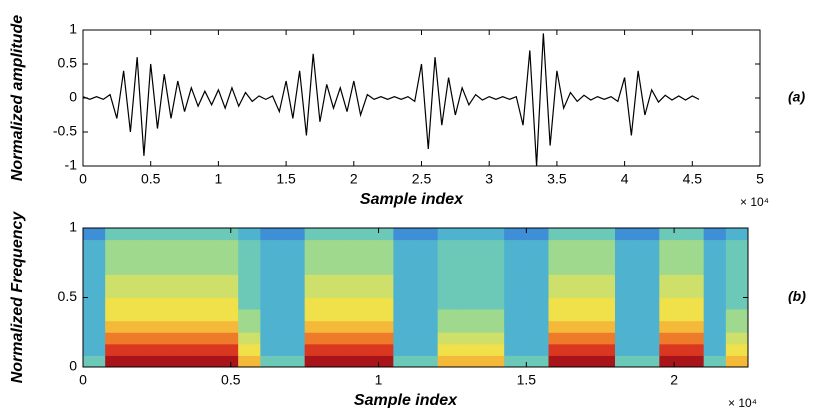  What do you see at coordinates (354, 179) in the screenshot?
I see `x-tick-label: 2` at bounding box center [354, 179].